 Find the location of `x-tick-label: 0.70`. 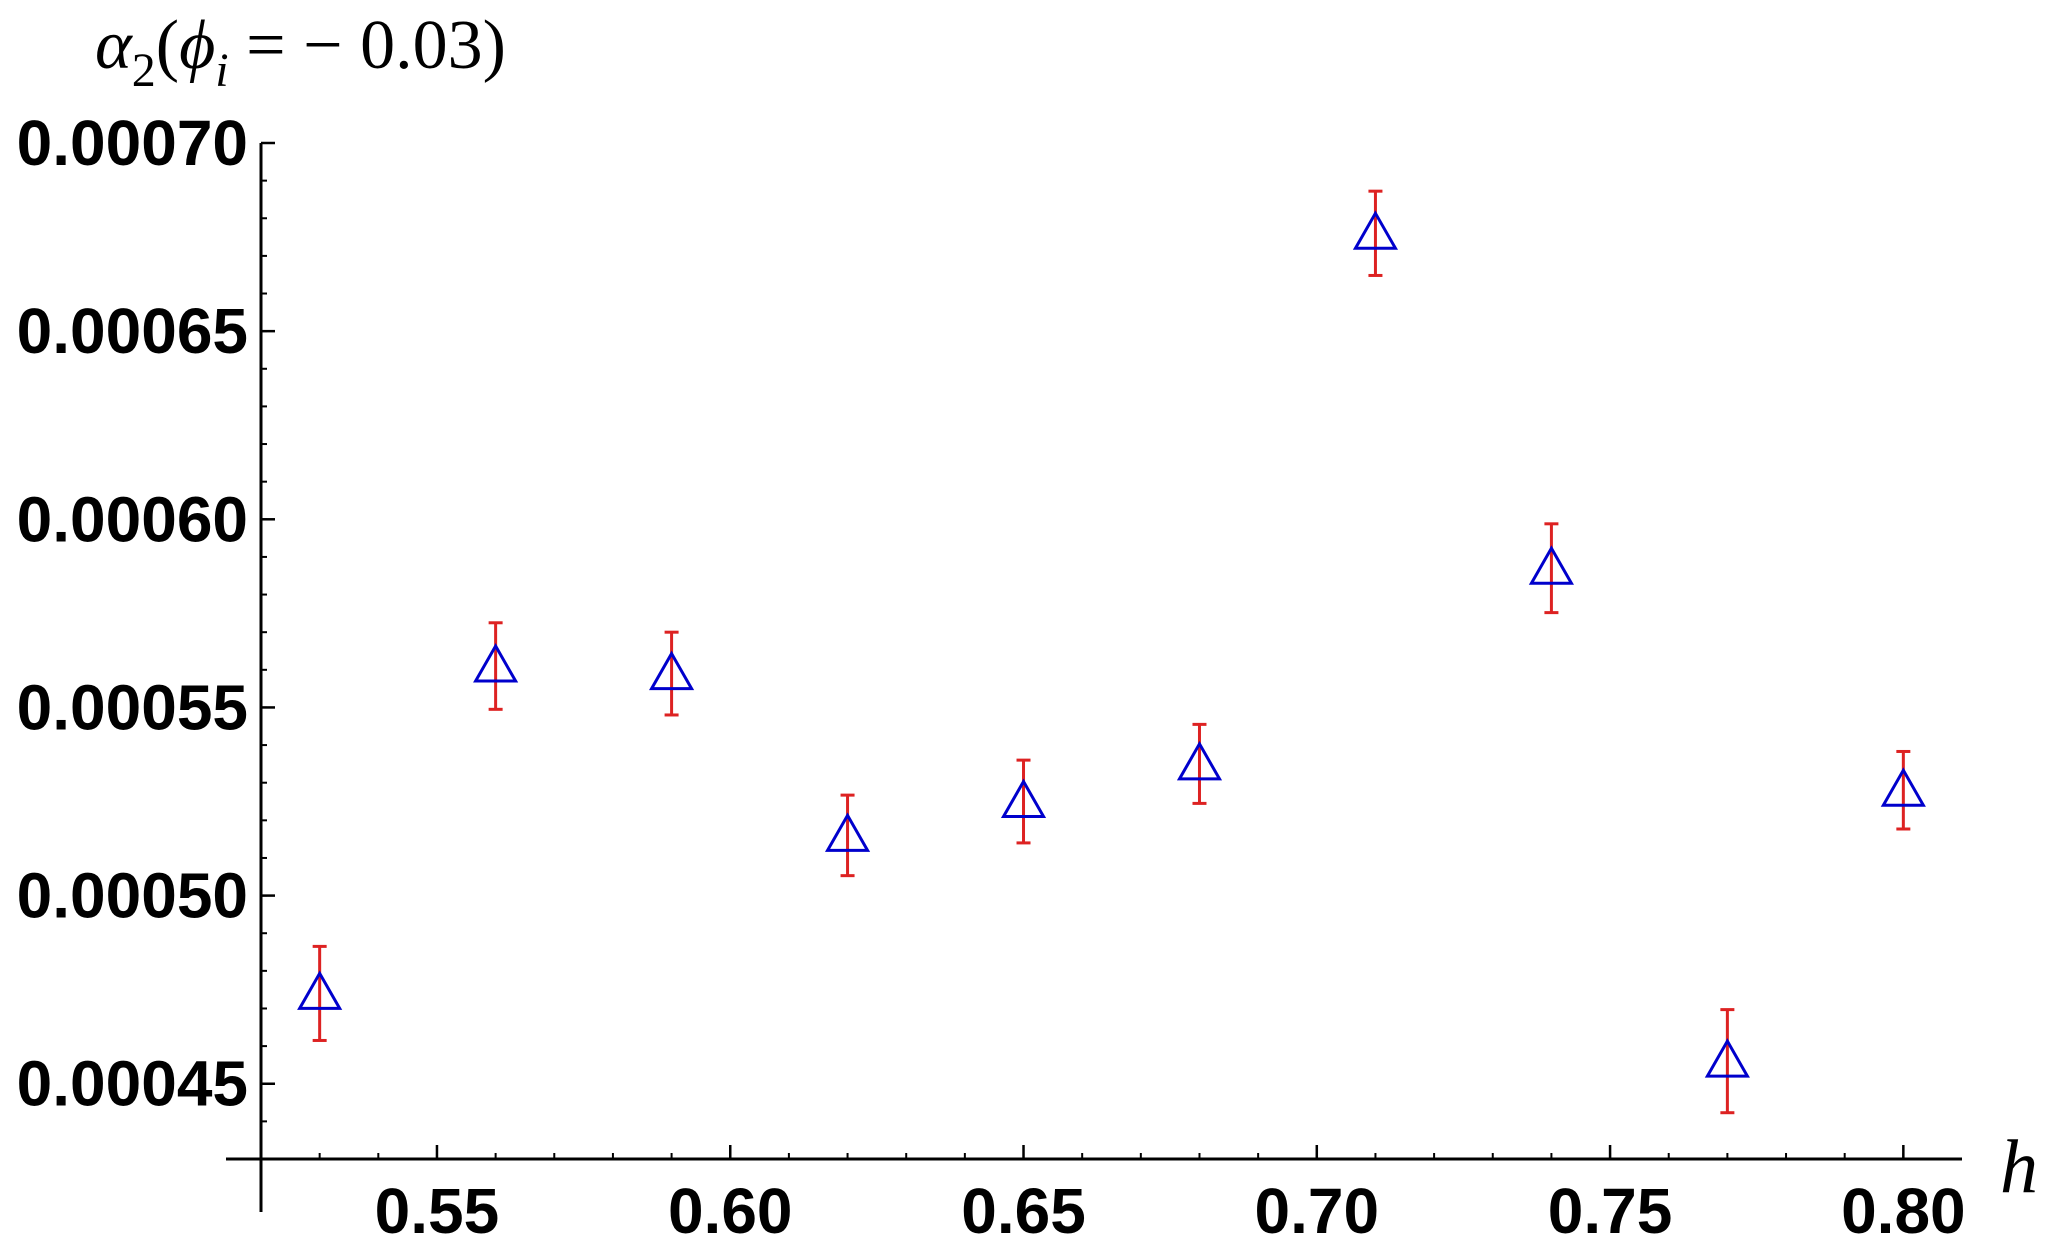

x-tick-label: 0.70 is located at coordinates (1317, 1211).